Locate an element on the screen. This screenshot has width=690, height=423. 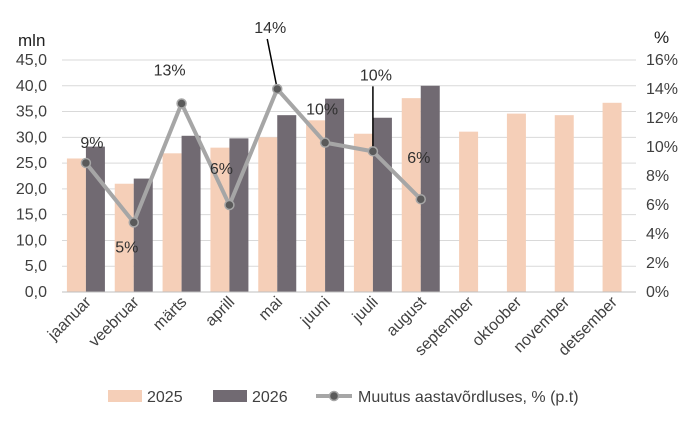
y-right-unit-label: % is located at coordinates (661, 37).